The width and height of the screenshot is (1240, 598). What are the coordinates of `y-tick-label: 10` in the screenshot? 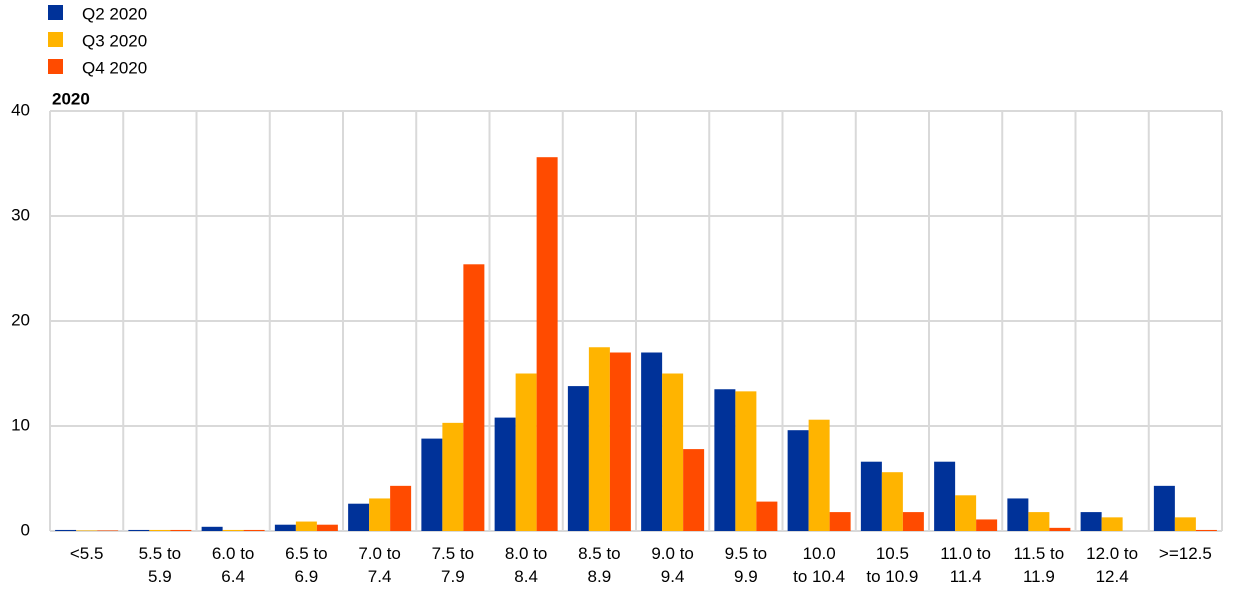 It's located at (20, 424).